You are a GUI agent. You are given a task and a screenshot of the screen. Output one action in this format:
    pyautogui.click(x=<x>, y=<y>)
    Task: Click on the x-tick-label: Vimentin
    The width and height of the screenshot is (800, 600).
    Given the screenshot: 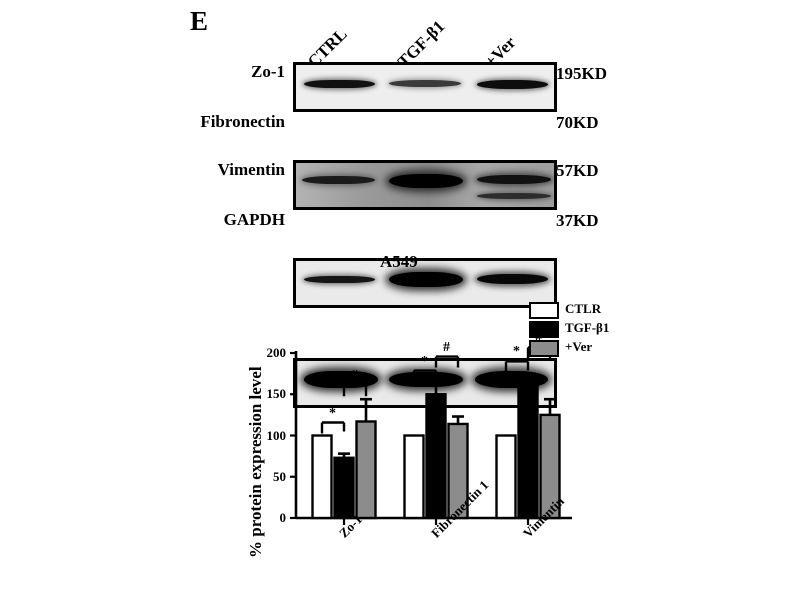 What is the action you would take?
    pyautogui.click(x=544, y=517)
    